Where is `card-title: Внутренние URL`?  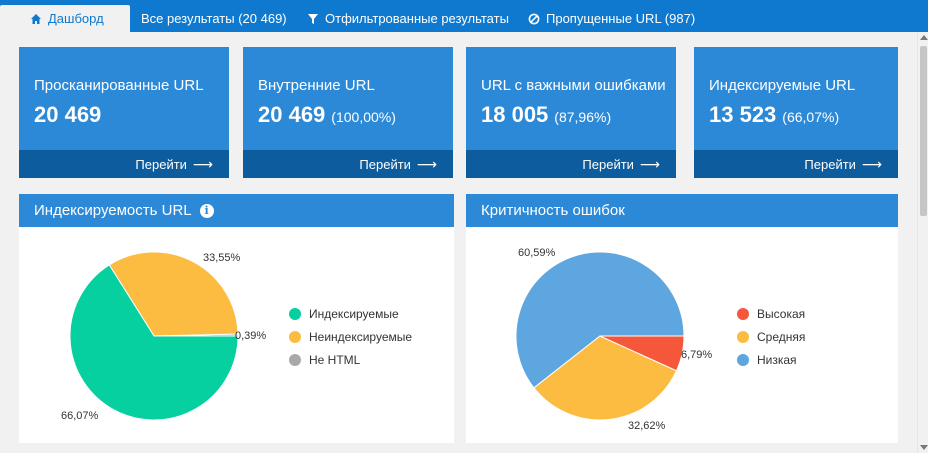
card-title: Внутренние URL is located at coordinates (316, 85).